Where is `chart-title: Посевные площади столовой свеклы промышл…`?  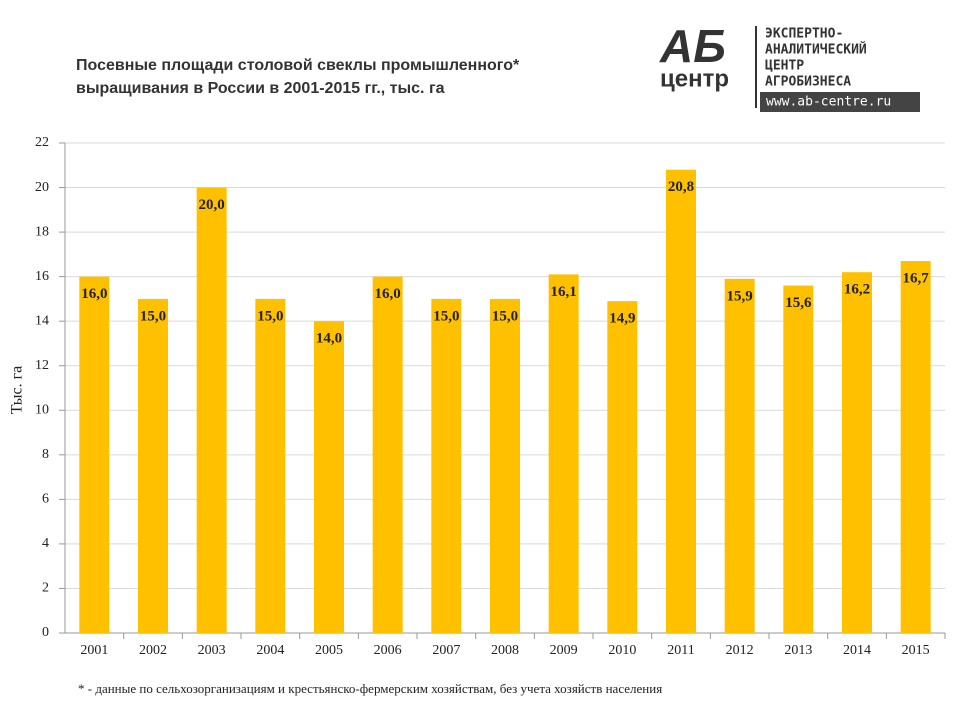 chart-title: Посевные площади столовой свеклы промышл… is located at coordinates (298, 65).